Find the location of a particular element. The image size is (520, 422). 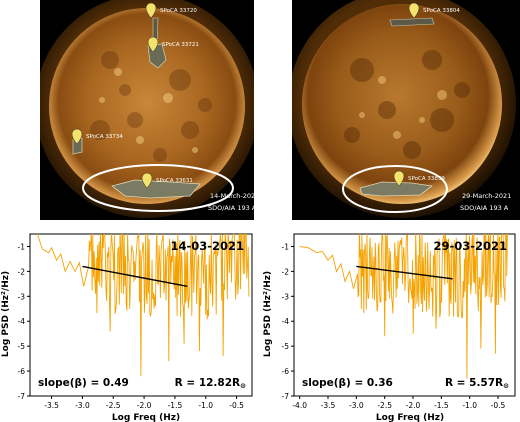

marker-label: SPoCA 33720 is located at coordinates (178, 11).